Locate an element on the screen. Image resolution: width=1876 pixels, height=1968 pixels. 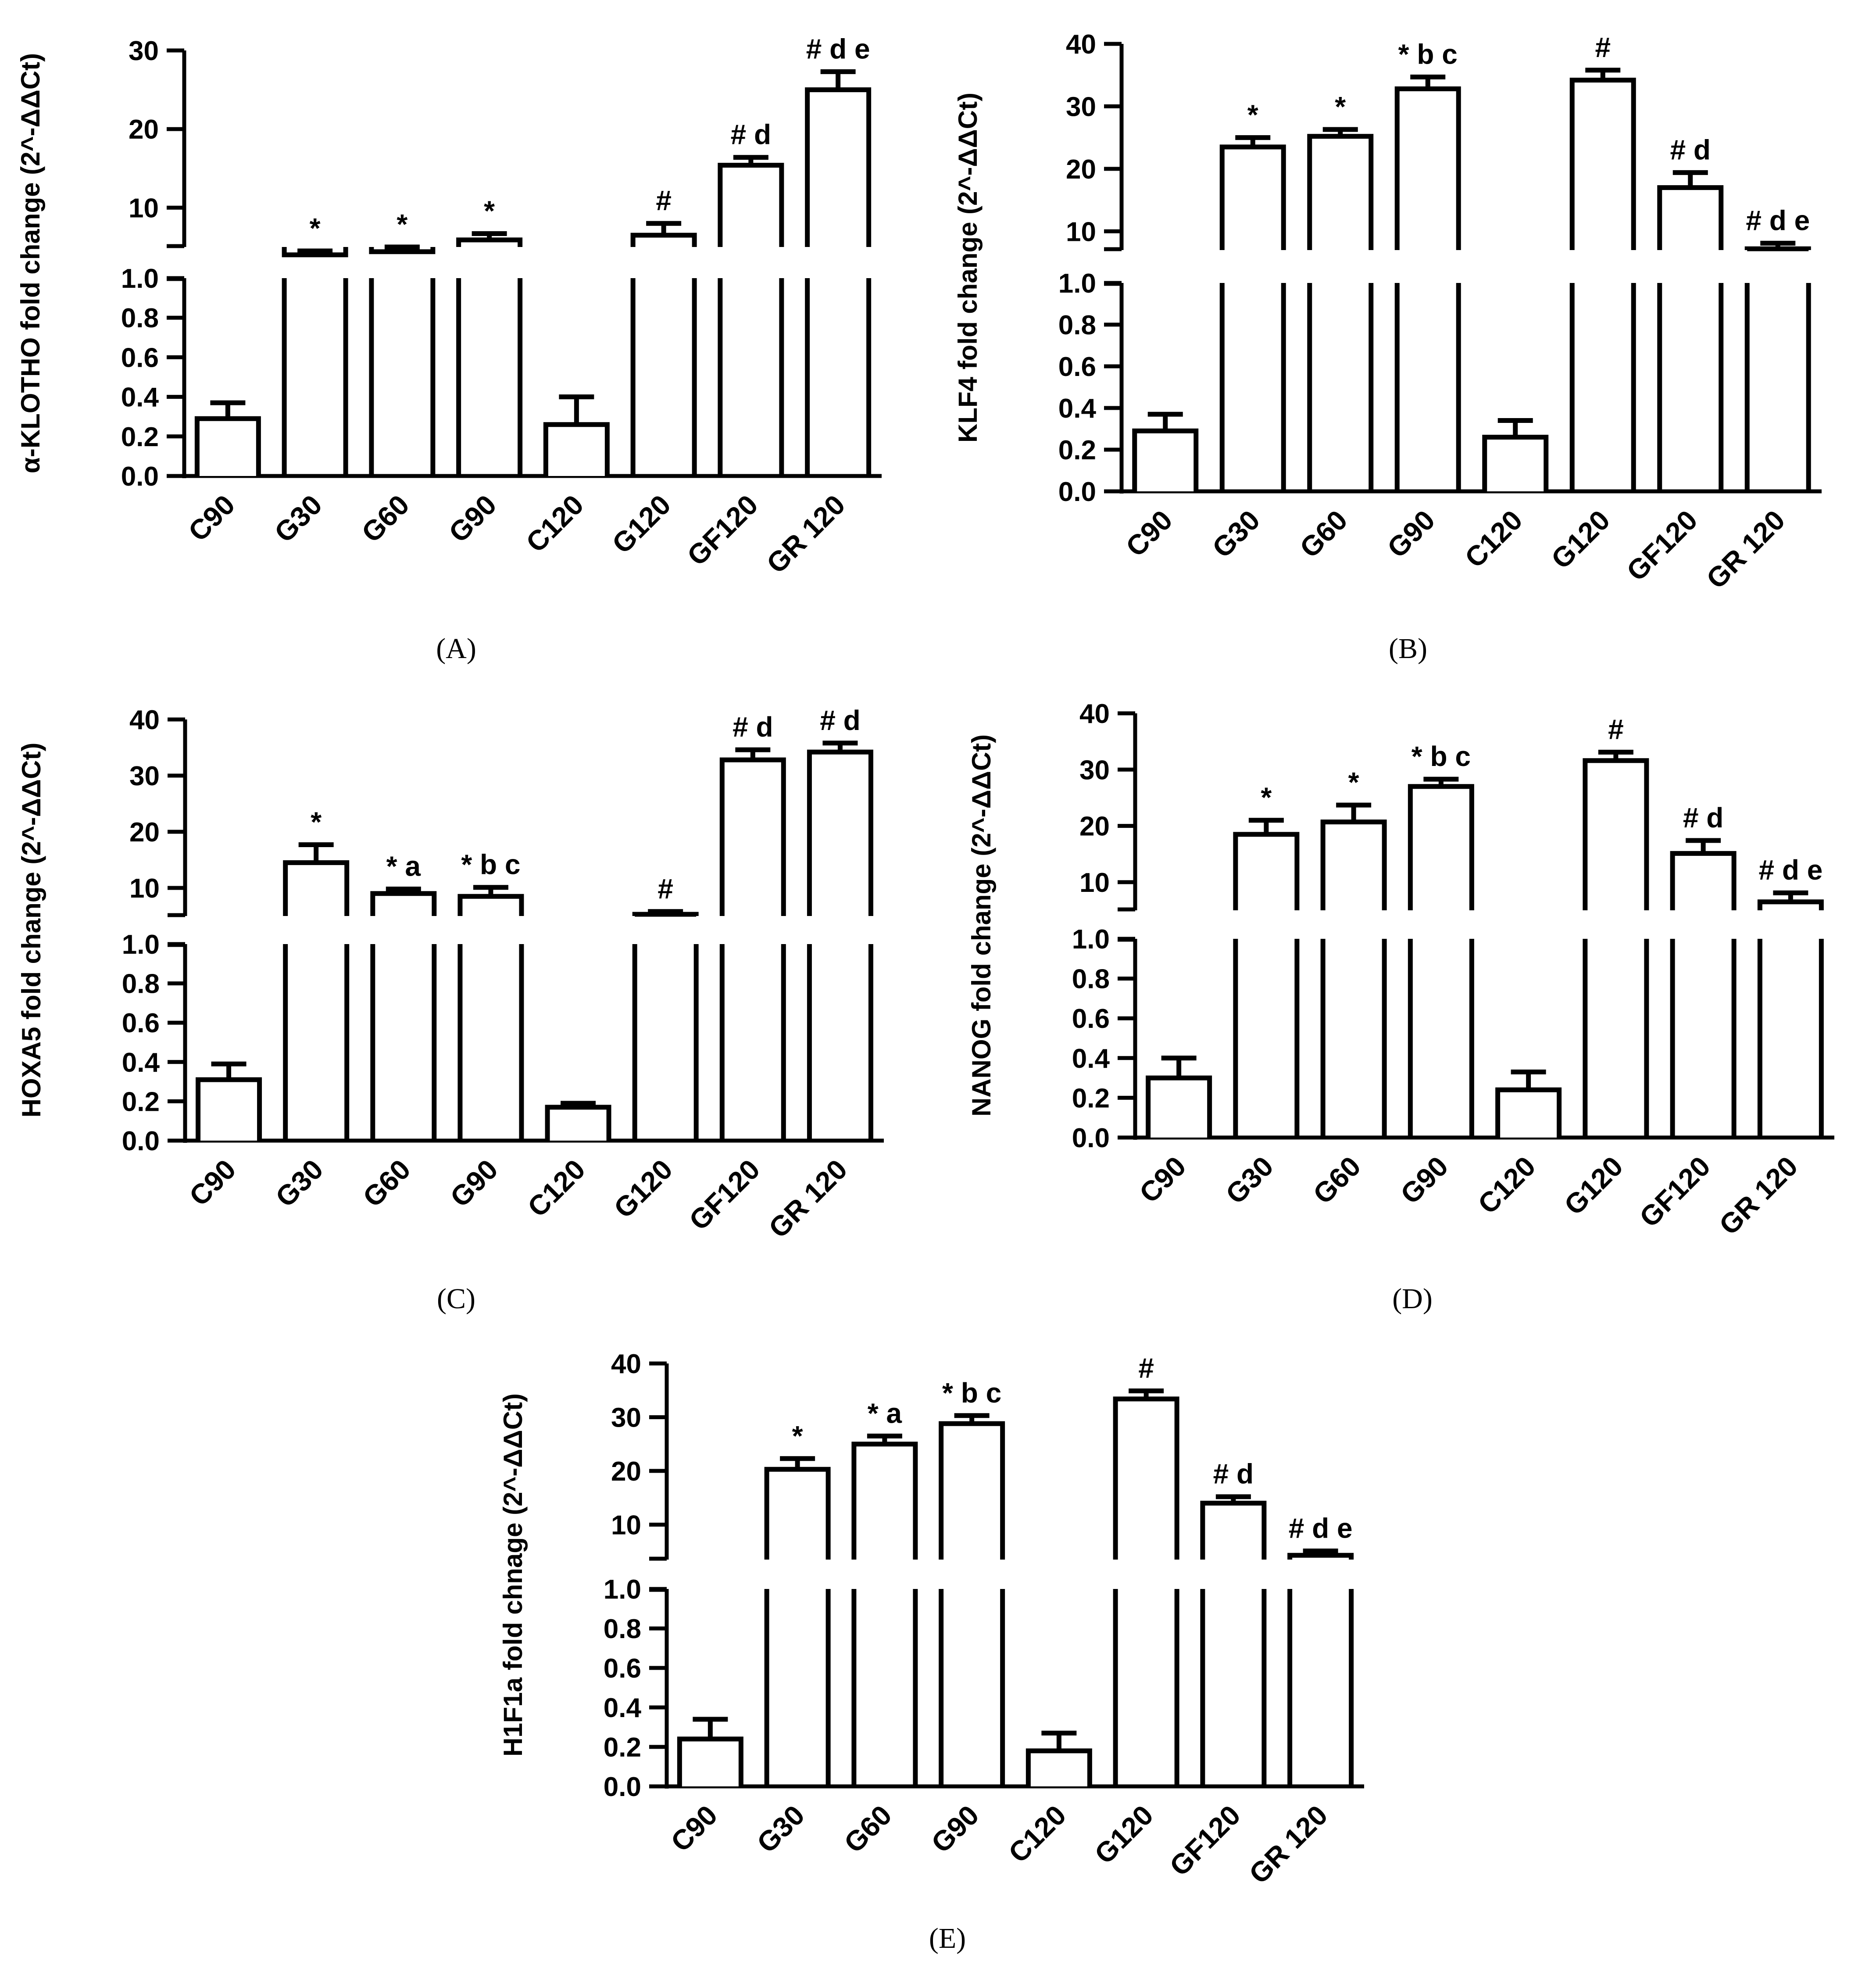
significance-label: * a is located at coordinates (403, 866).